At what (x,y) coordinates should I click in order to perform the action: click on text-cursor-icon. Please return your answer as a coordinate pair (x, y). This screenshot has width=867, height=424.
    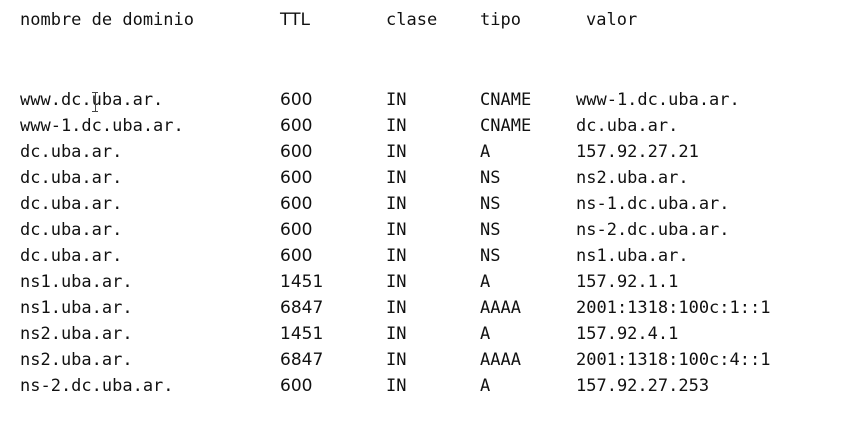
    Looking at the image, I should click on (95, 102).